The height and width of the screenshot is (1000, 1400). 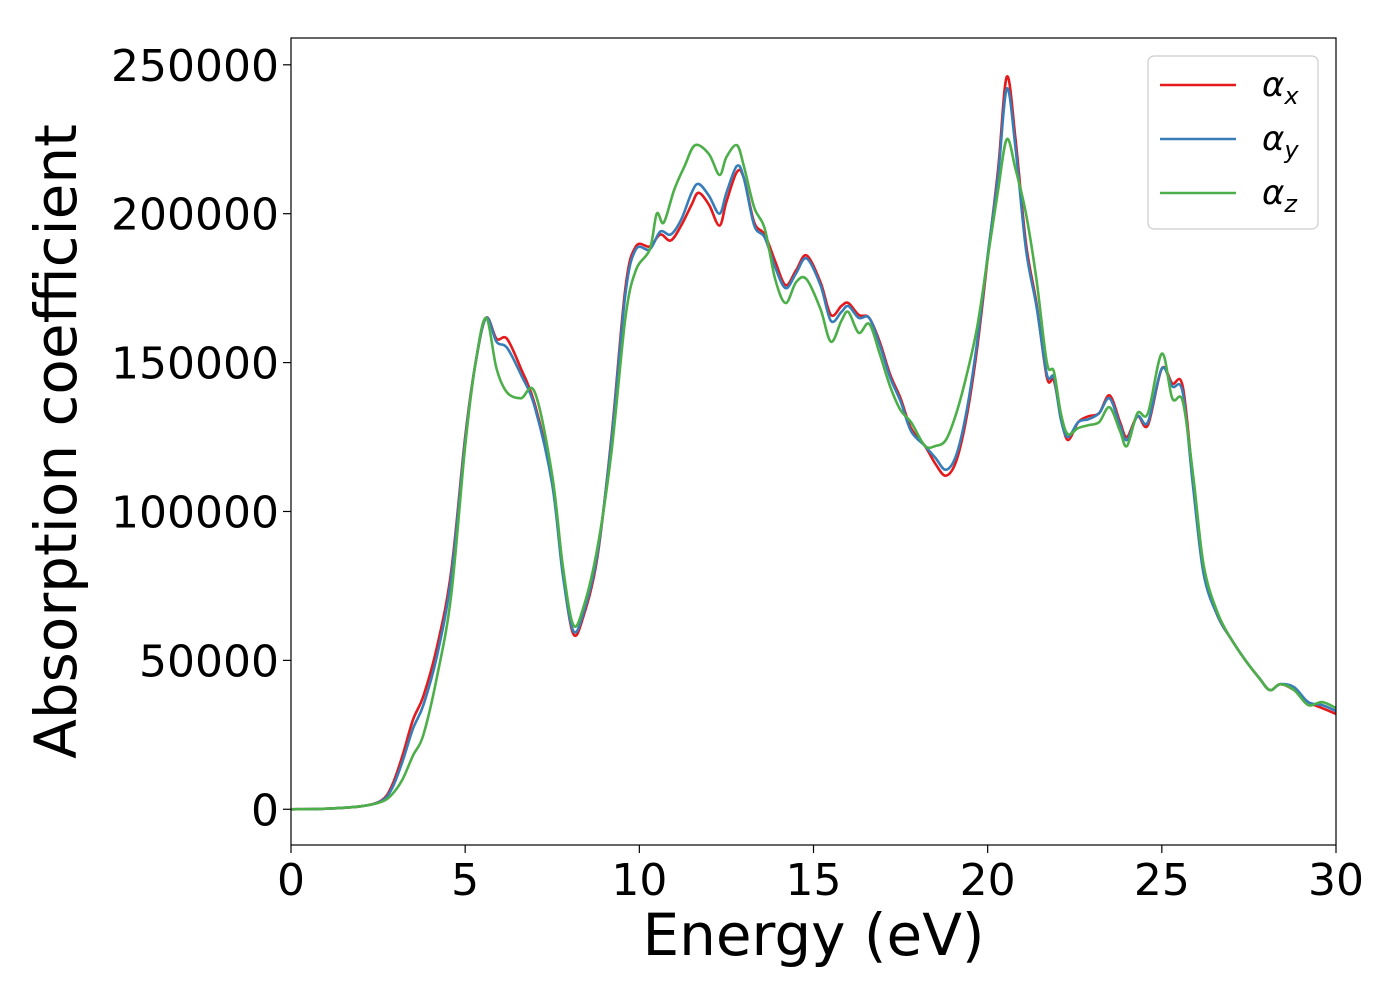 What do you see at coordinates (201, 438) in the screenshot?
I see `y-axis: 0 50000 100000 150000 200000 250000` at bounding box center [201, 438].